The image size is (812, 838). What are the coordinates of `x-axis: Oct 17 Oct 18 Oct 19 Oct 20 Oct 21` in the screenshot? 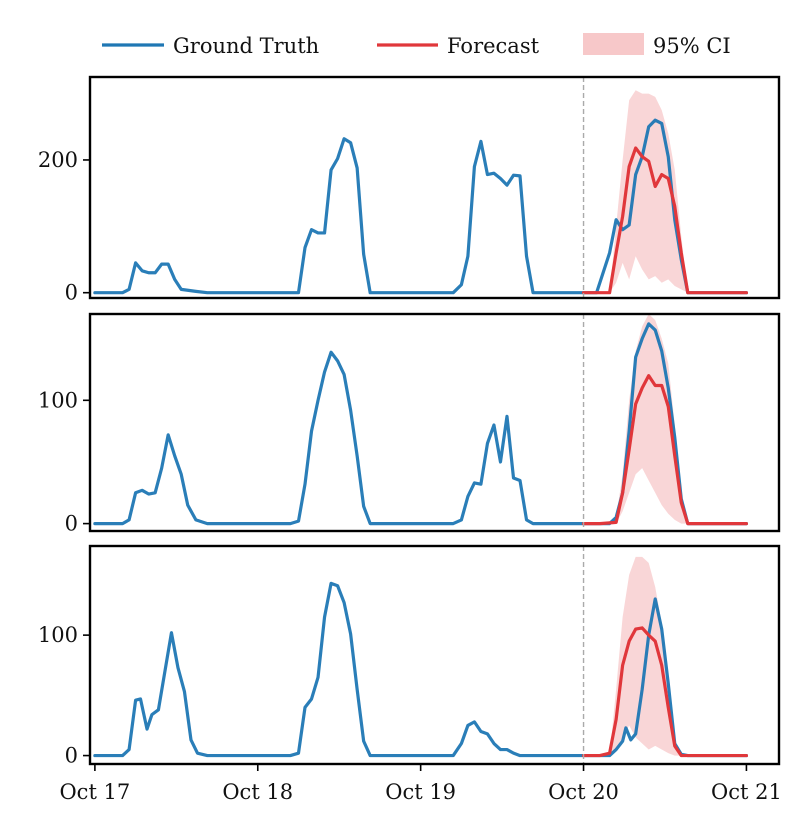 It's located at (420, 784).